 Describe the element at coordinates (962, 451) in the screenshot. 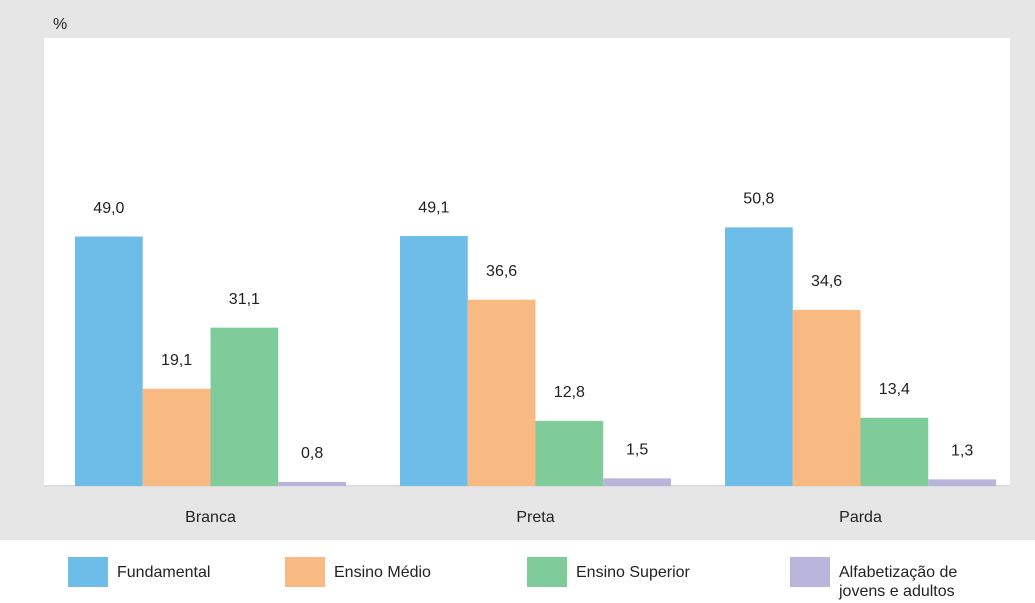

I see `value-label: 1,3` at that location.